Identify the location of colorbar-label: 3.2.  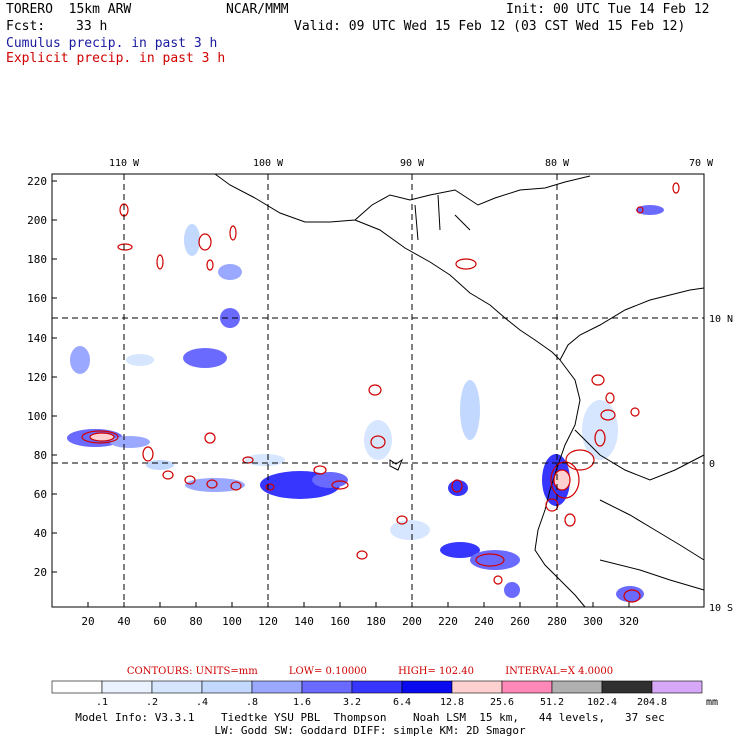
(352, 702).